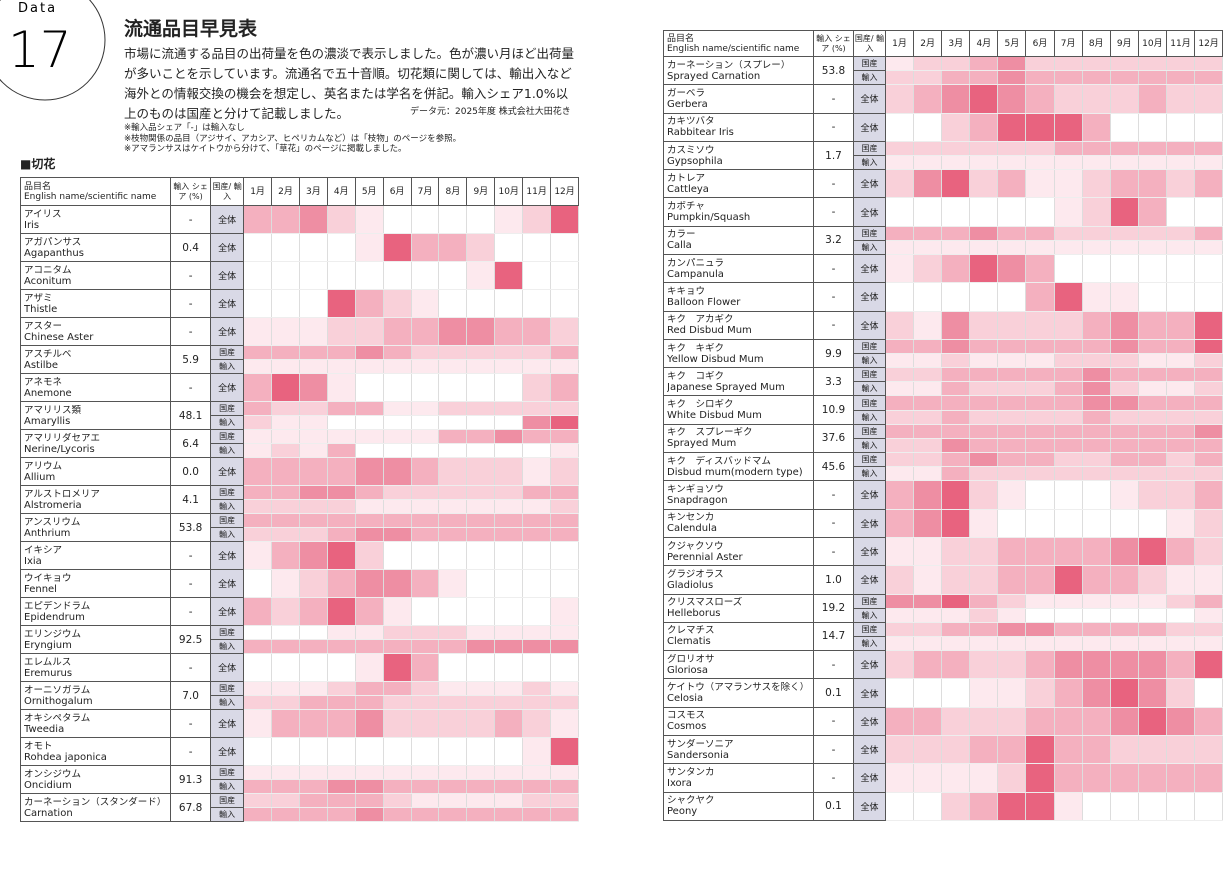 This screenshot has width=1226, height=869. What do you see at coordinates (943, 70) in the screenshot?
I see `item-row: カーネーション（スプレー） Sprayed Carnation 53.8 国産` at bounding box center [943, 70].